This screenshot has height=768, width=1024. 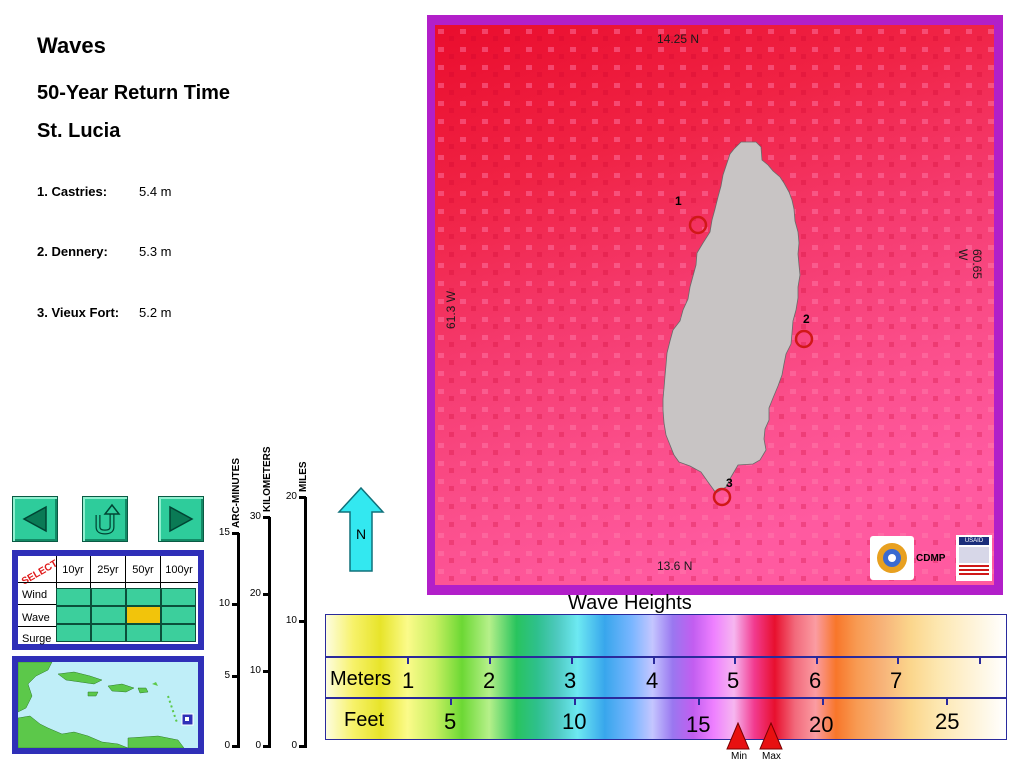 I want to click on selector-cell-wind-25yr, so click(x=108, y=597).